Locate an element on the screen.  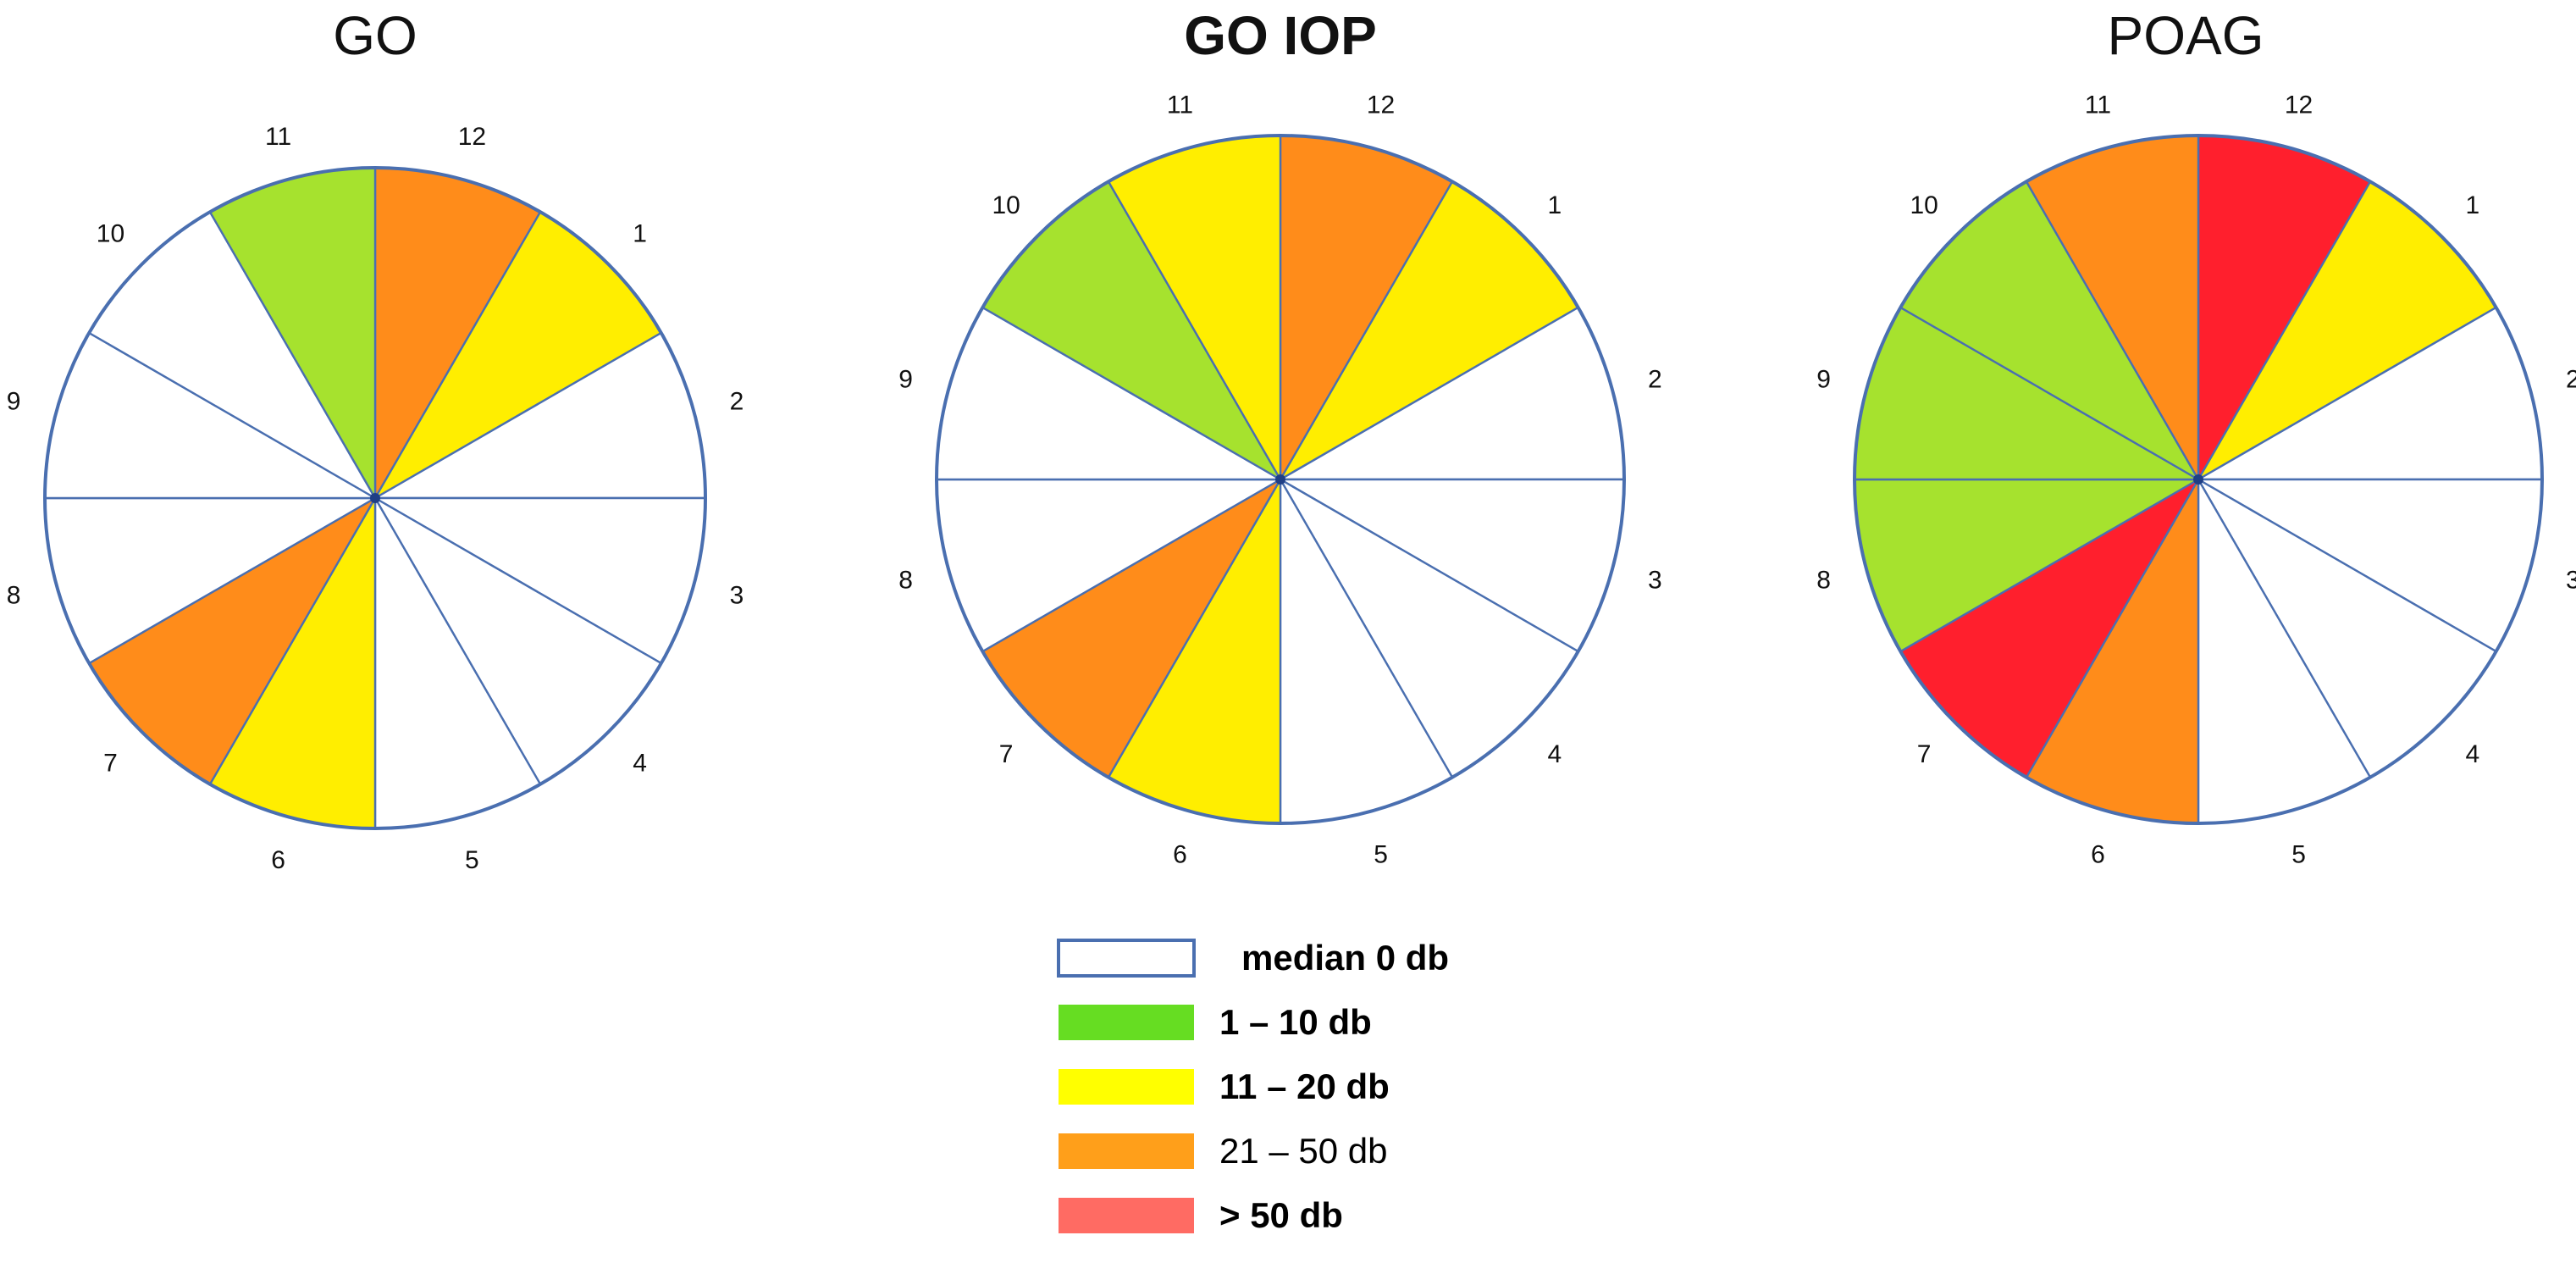
legend-label-median-0-db: median 0 db is located at coordinates (1345, 958).